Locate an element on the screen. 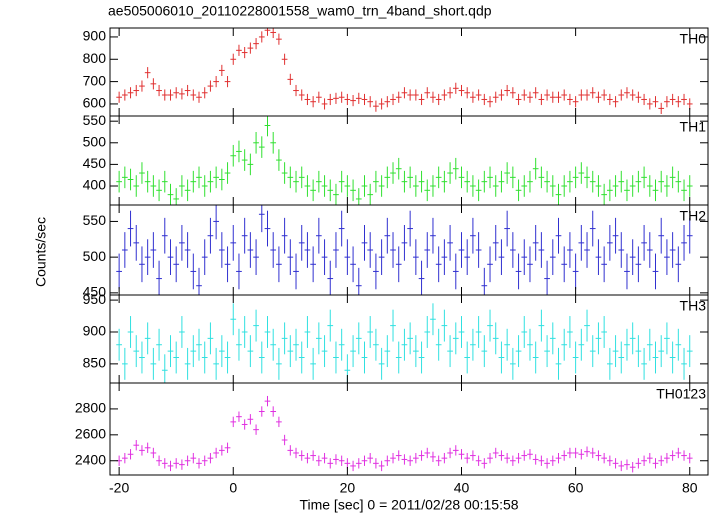 Image resolution: width=717 pixels, height=516 pixels. x-tick-label: 0 is located at coordinates (233, 488).